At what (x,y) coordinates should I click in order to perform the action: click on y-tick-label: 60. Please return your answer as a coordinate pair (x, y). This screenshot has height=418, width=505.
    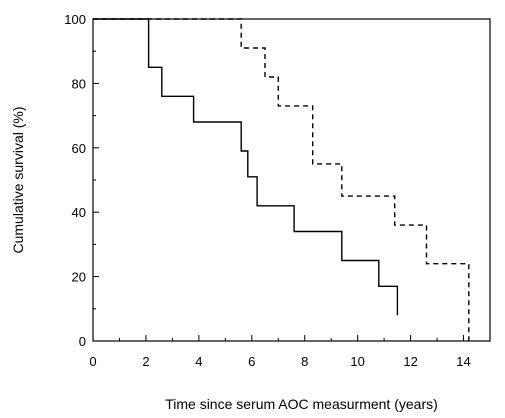
    Looking at the image, I should click on (79, 148).